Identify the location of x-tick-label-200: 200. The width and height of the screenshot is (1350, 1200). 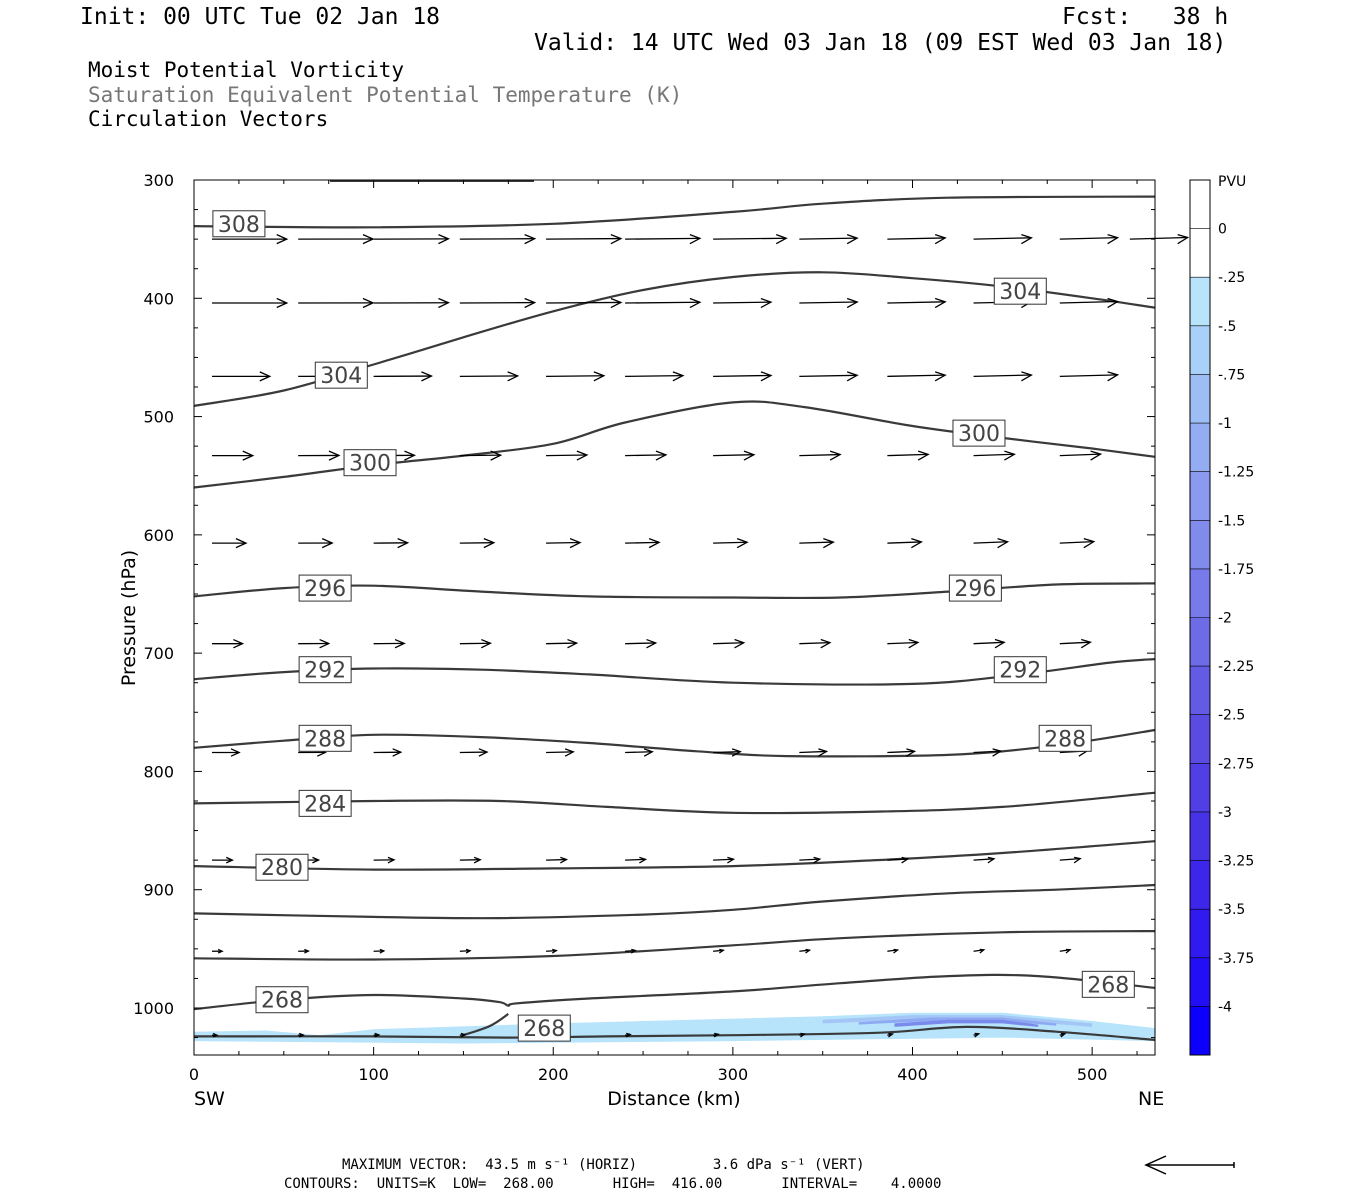
(553, 1074).